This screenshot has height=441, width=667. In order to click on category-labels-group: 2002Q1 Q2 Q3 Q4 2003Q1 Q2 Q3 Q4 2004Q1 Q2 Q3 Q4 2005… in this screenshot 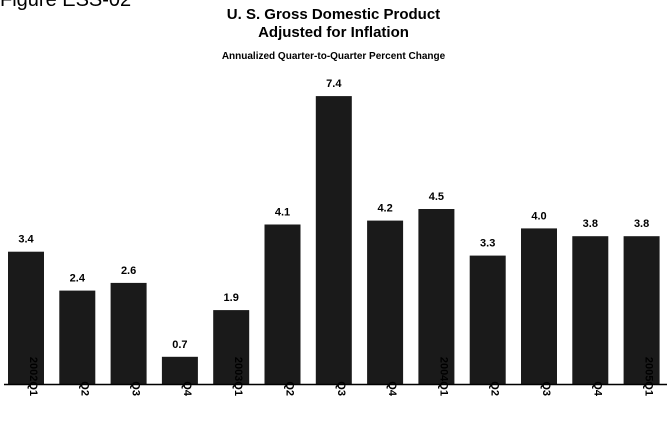, I will do `click(341, 377)`.